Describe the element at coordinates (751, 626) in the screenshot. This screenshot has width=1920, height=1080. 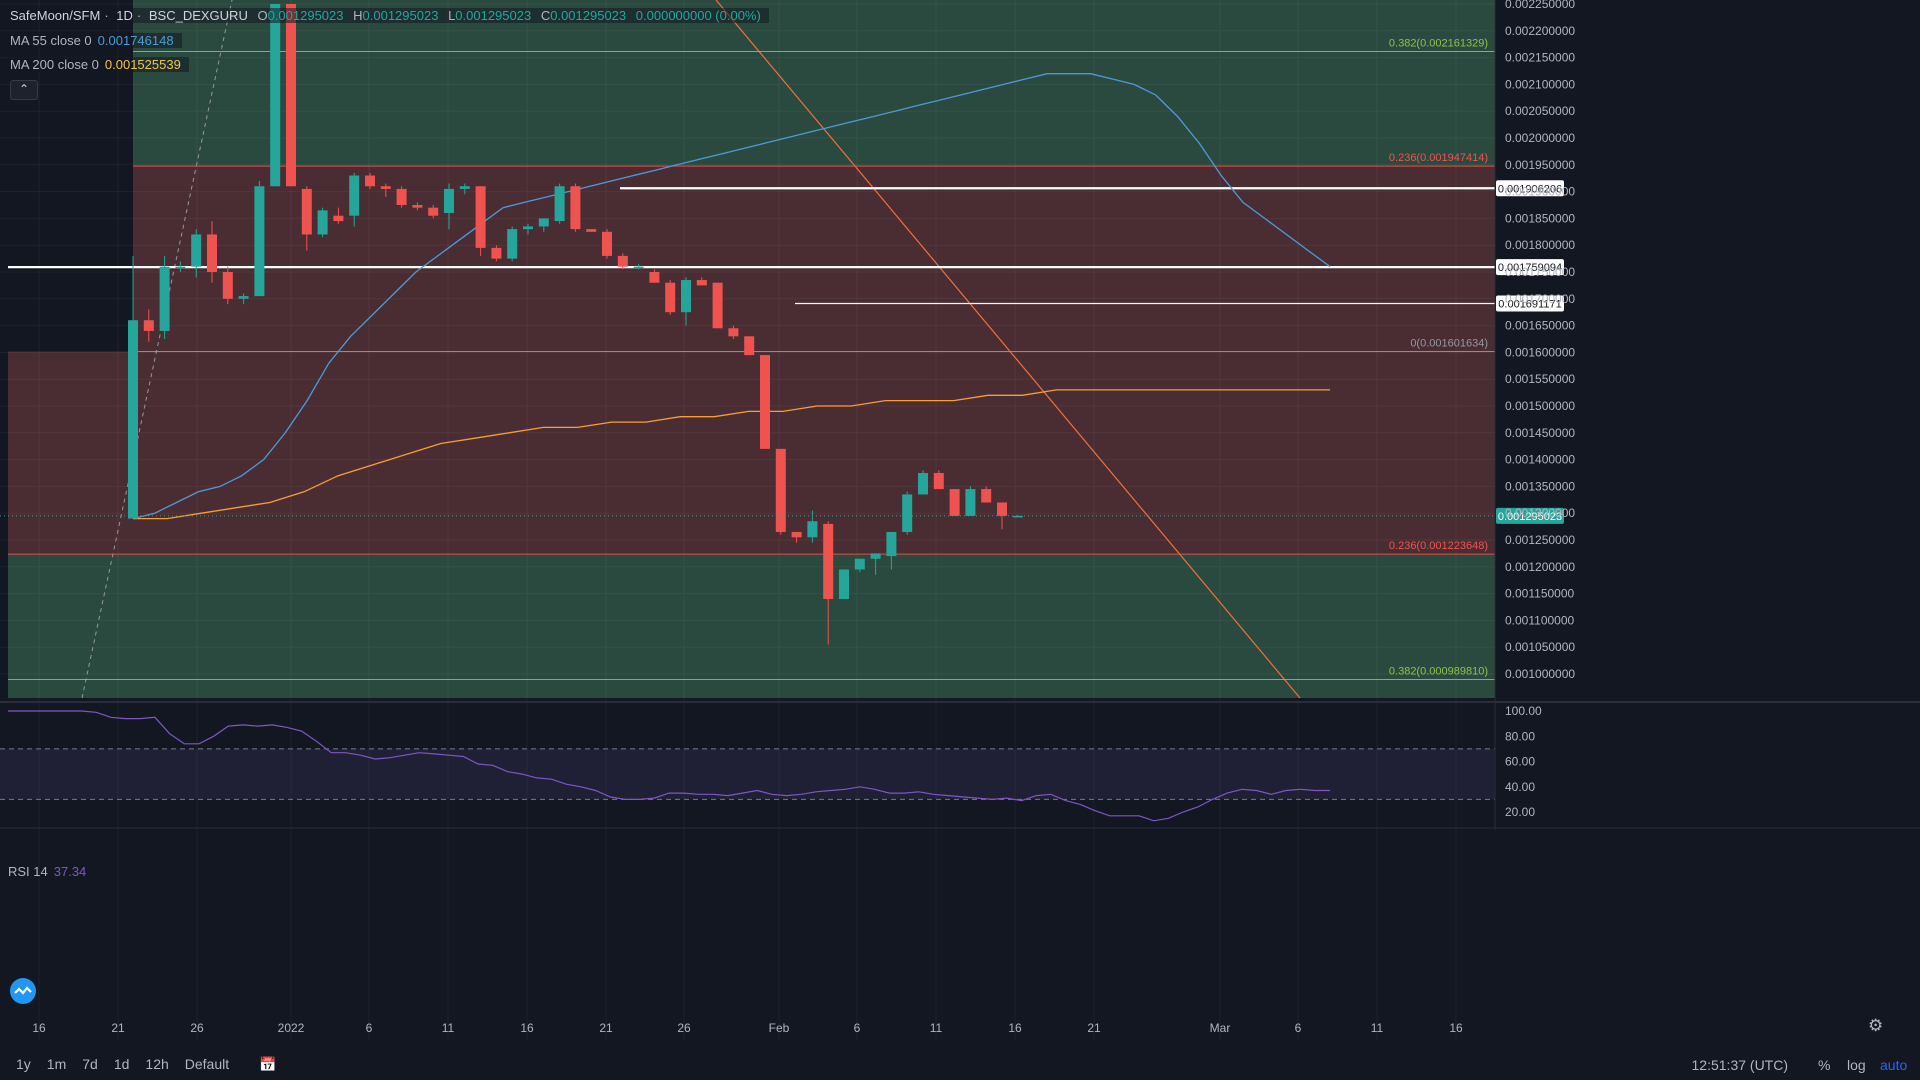
I see `zone-green-bottom` at that location.